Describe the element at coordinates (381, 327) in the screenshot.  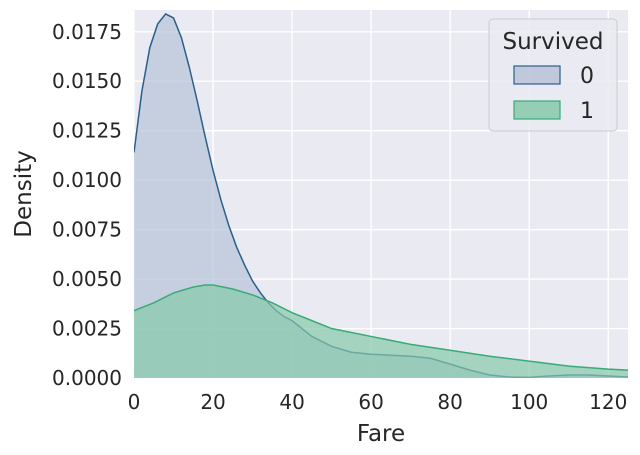
I see `series-1-line` at that location.